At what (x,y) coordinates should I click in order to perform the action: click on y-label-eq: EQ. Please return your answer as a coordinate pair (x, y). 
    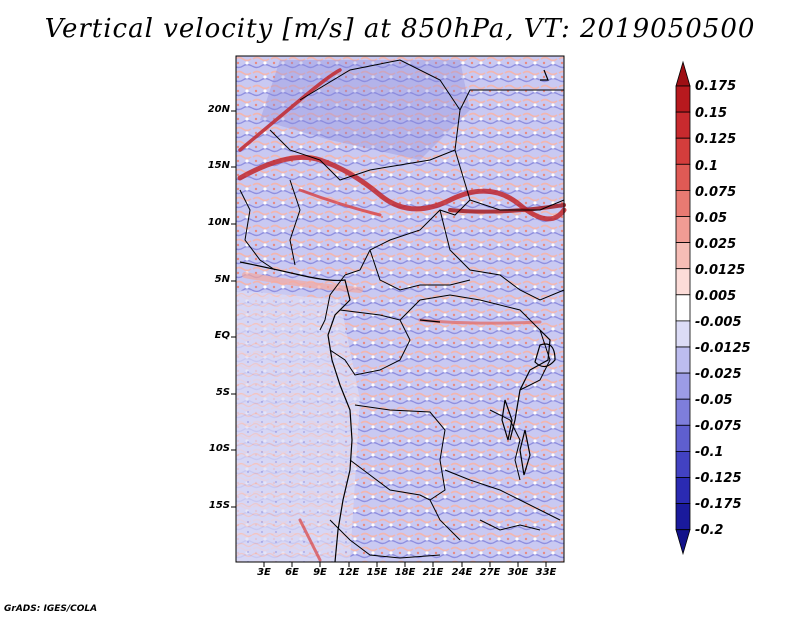
    Looking at the image, I should click on (222, 335).